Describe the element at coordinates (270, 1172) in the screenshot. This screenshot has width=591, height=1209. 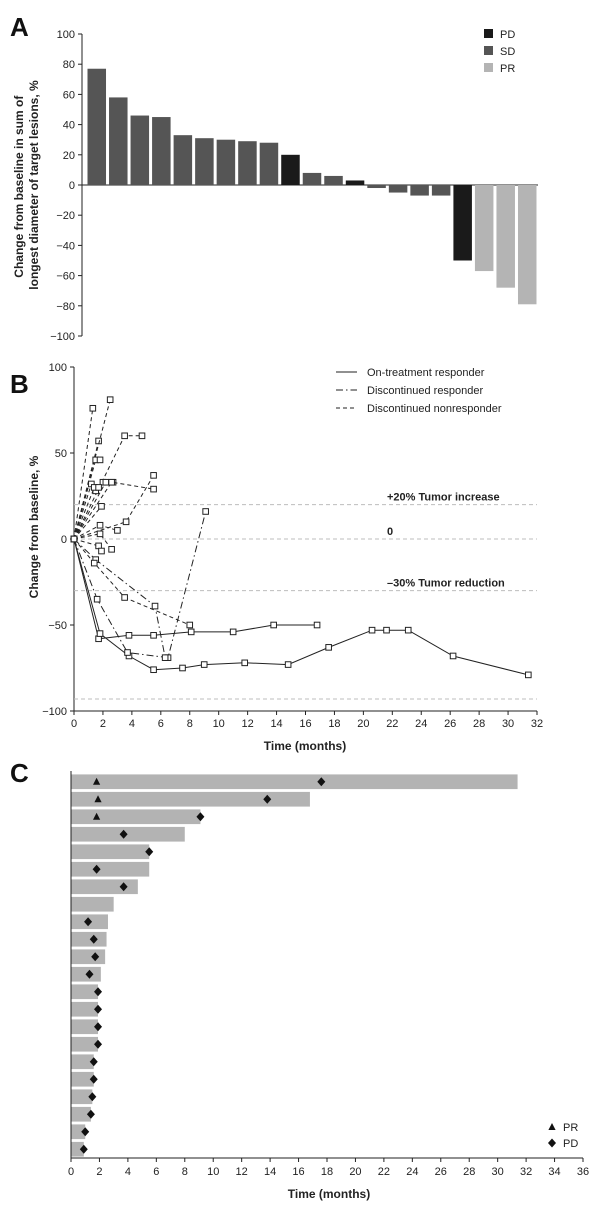
I see `panel-c-x-tick-label: 14` at that location.